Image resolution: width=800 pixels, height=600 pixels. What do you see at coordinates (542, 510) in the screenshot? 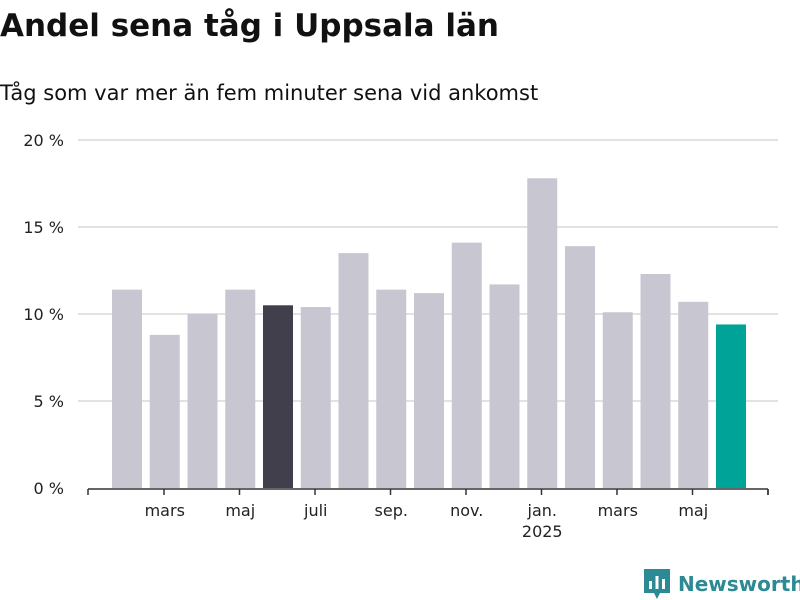
I see `x-tick-label: jan.` at bounding box center [542, 510].